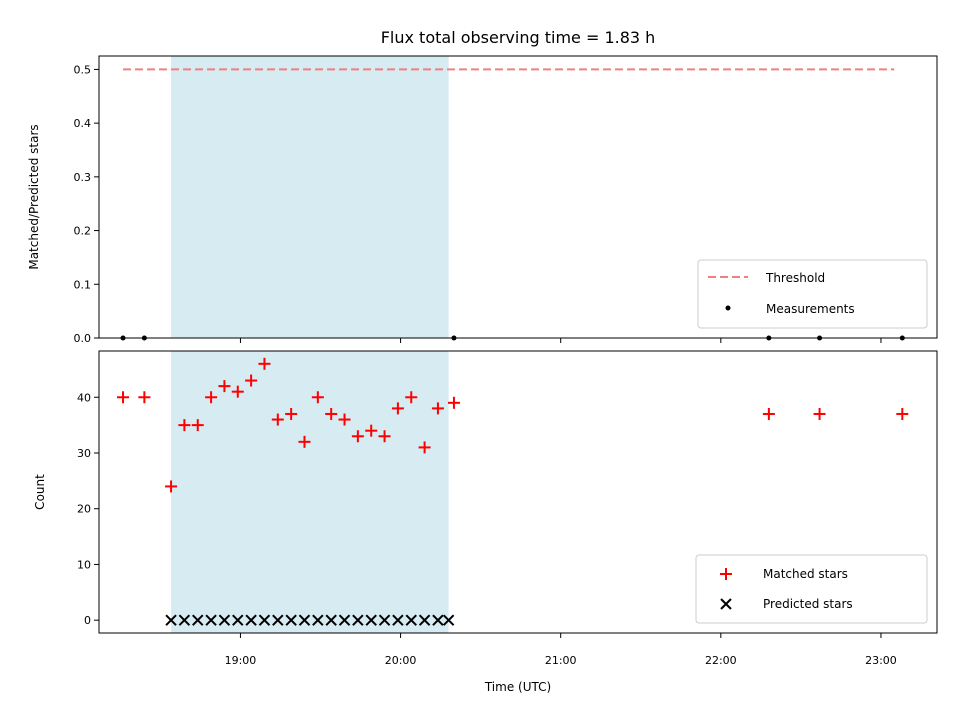 This screenshot has width=960, height=724. I want to click on y-tick-label: 0.5, so click(83, 69).